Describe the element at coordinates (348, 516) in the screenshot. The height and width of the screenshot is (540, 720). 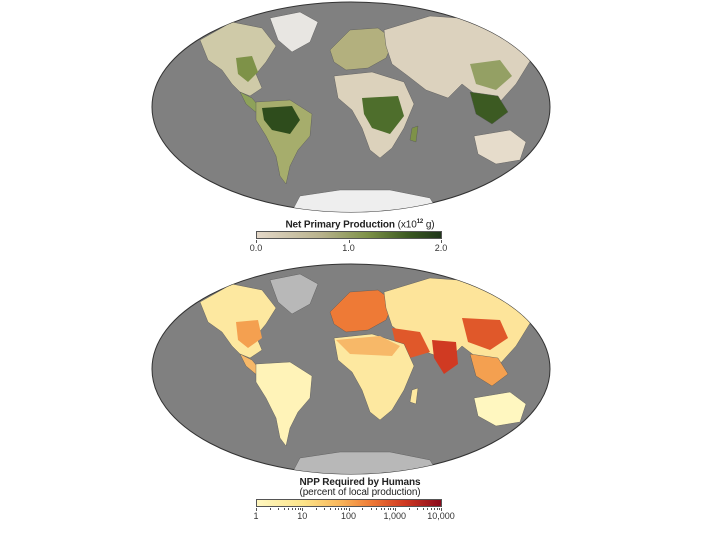
I see `scale-tick-label: 100` at that location.